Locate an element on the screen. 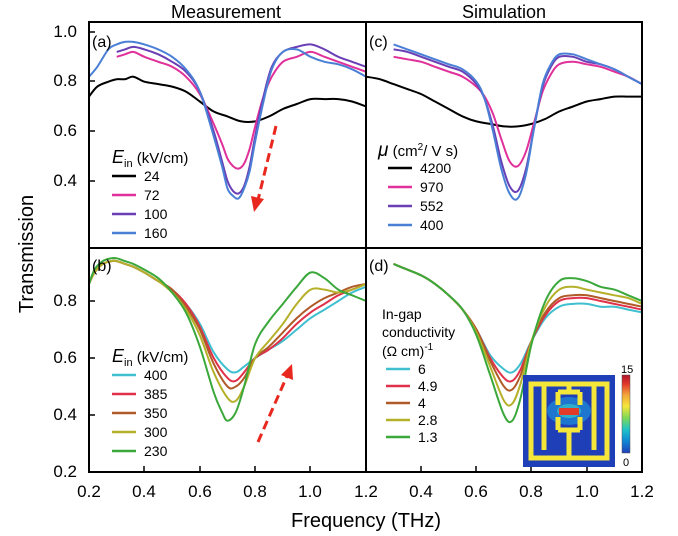  legend-label: 4.9 is located at coordinates (428, 386).